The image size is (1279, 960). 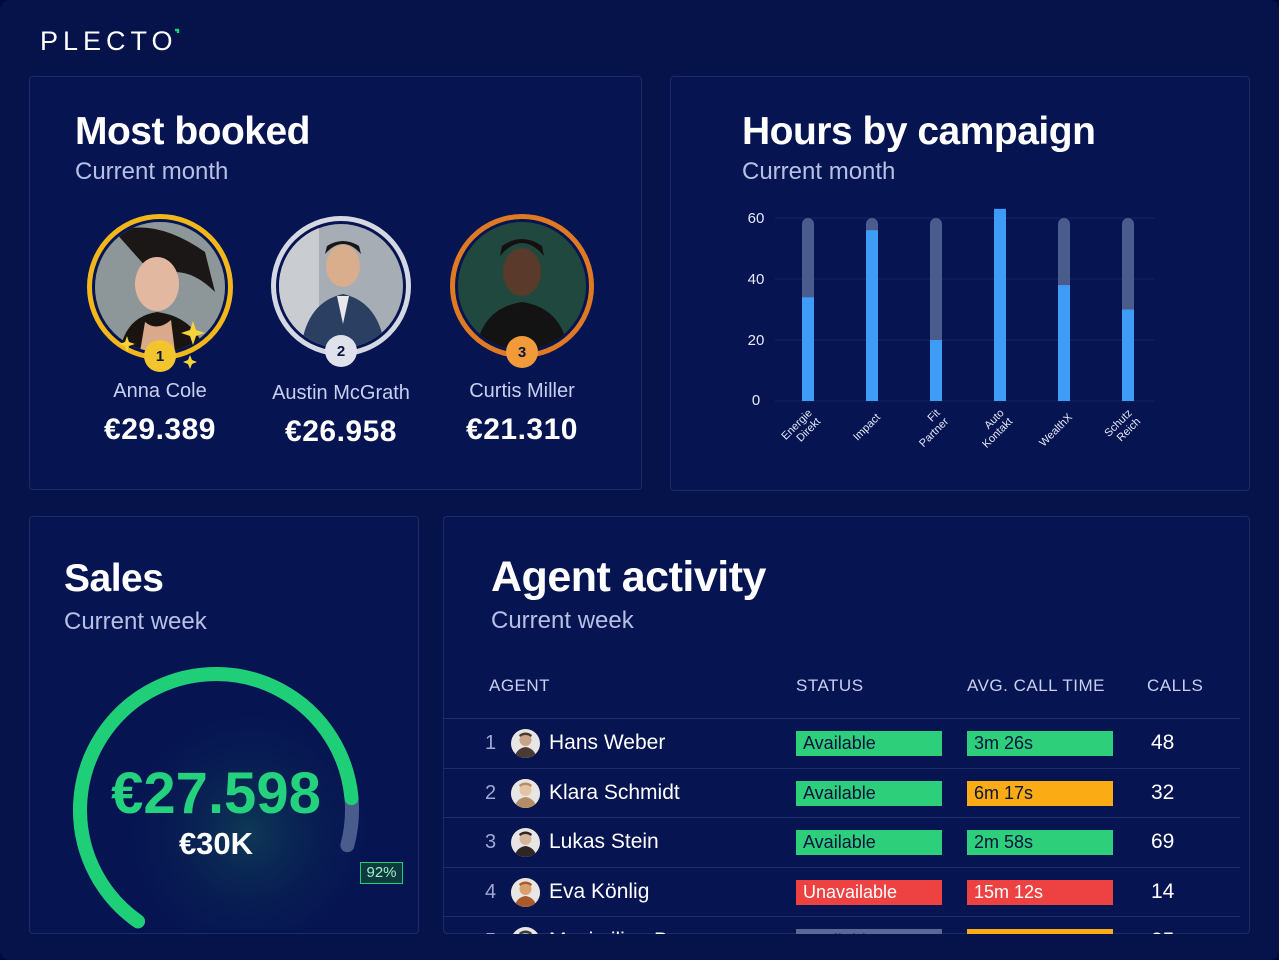 What do you see at coordinates (830, 685) in the screenshot?
I see `column-header-status: STATUS` at bounding box center [830, 685].